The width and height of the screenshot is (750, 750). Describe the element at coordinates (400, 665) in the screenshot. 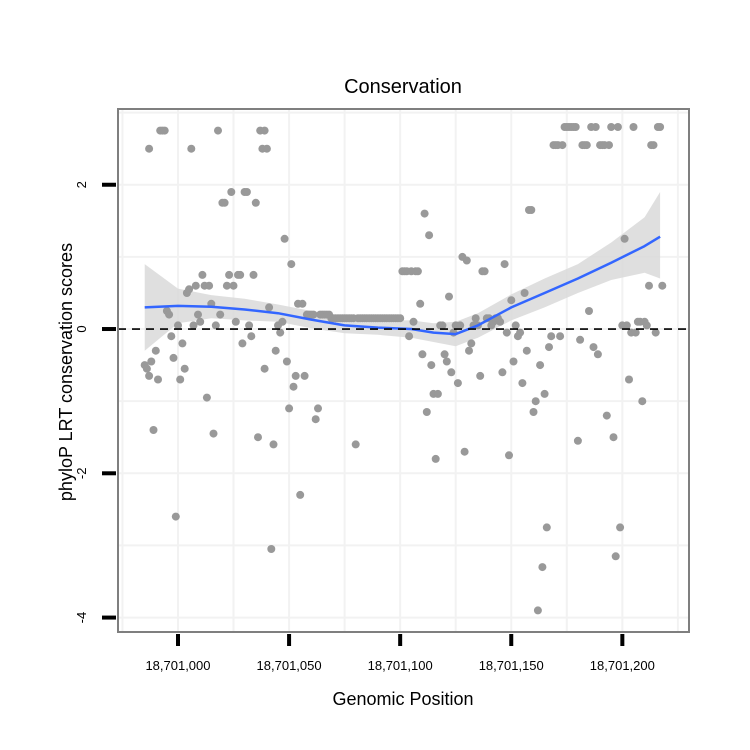

I see `x-tick-label: 18,701,100` at that location.